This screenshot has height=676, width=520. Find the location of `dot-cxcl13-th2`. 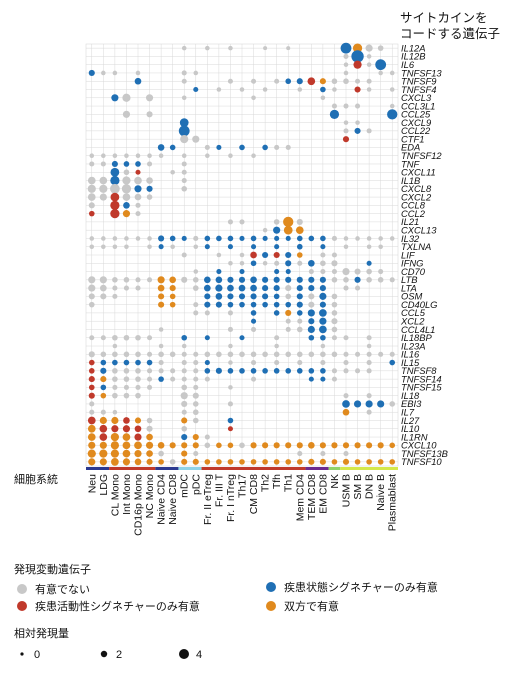

dot-cxcl13-th2 is located at coordinates (265, 230).